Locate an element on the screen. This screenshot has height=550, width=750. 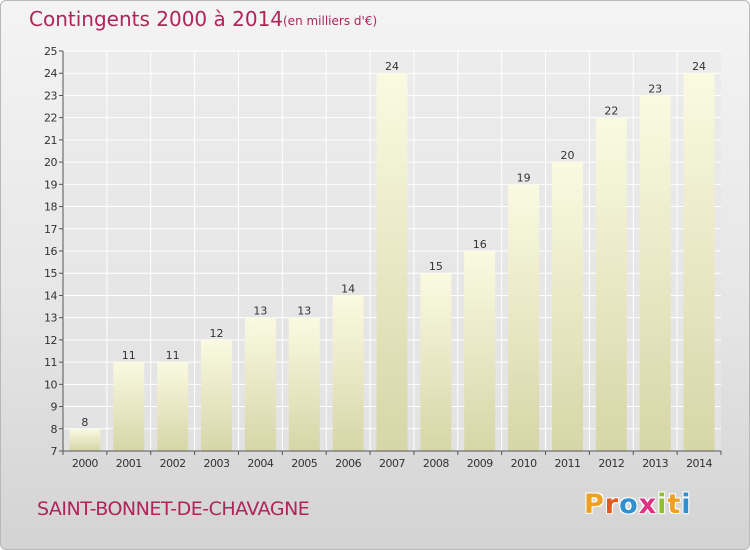
y-tick-label: 8 is located at coordinates (54, 429).